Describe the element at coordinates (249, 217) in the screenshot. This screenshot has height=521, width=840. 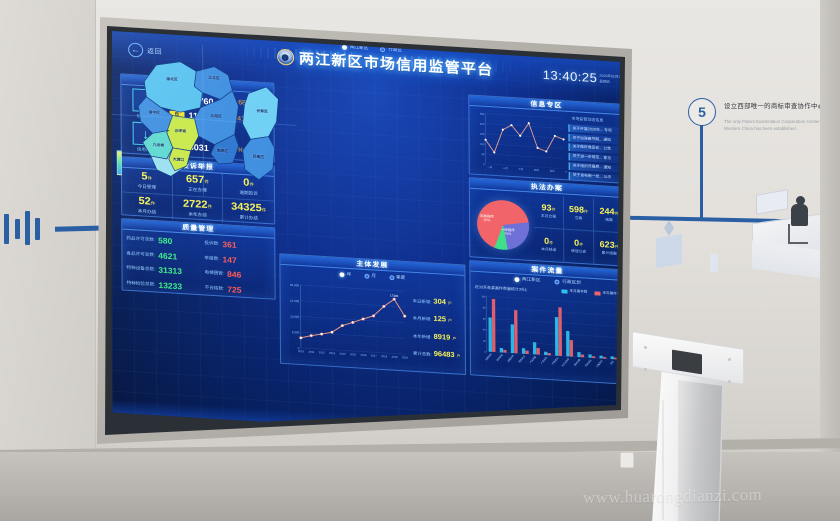
I see `complaint-label: 累计办结` at that location.